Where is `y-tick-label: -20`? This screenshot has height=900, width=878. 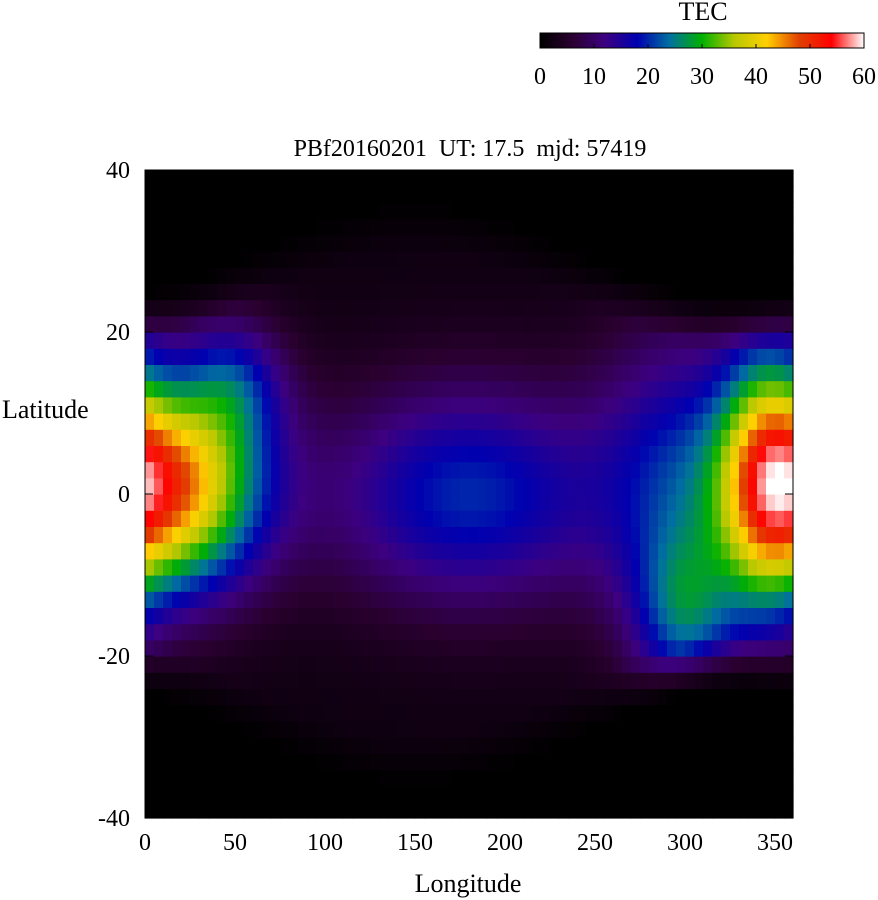 y-tick-label: -20 is located at coordinates (114, 657).